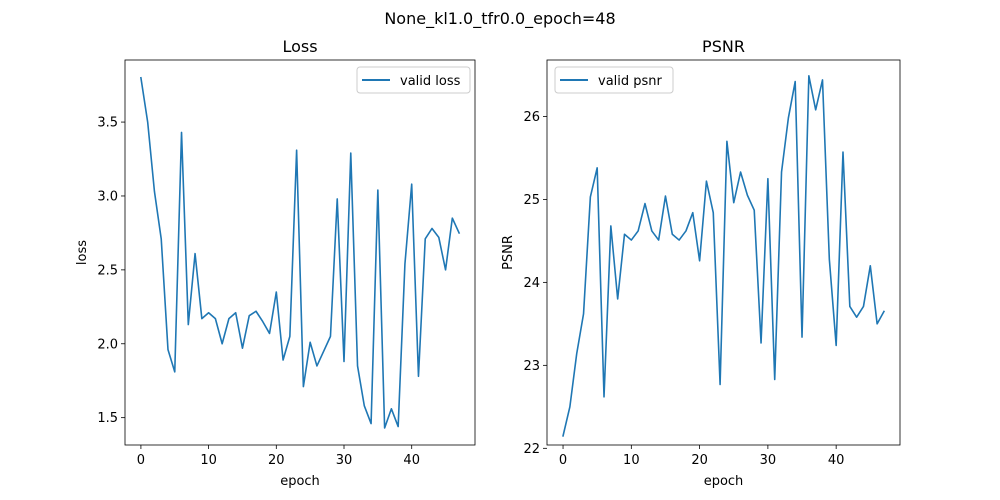 The height and width of the screenshot is (500, 1000). What do you see at coordinates (630, 81) in the screenshot?
I see `psnr-legend-label: valid psnr` at bounding box center [630, 81].